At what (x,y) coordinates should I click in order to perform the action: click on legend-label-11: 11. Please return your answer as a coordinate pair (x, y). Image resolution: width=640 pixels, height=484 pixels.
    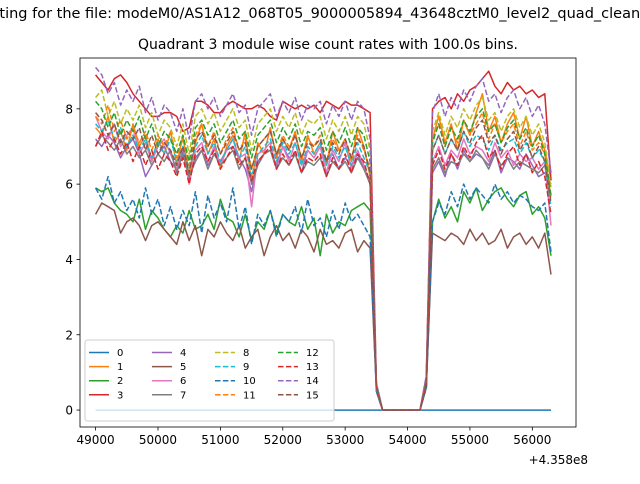
    Looking at the image, I should click on (249, 395).